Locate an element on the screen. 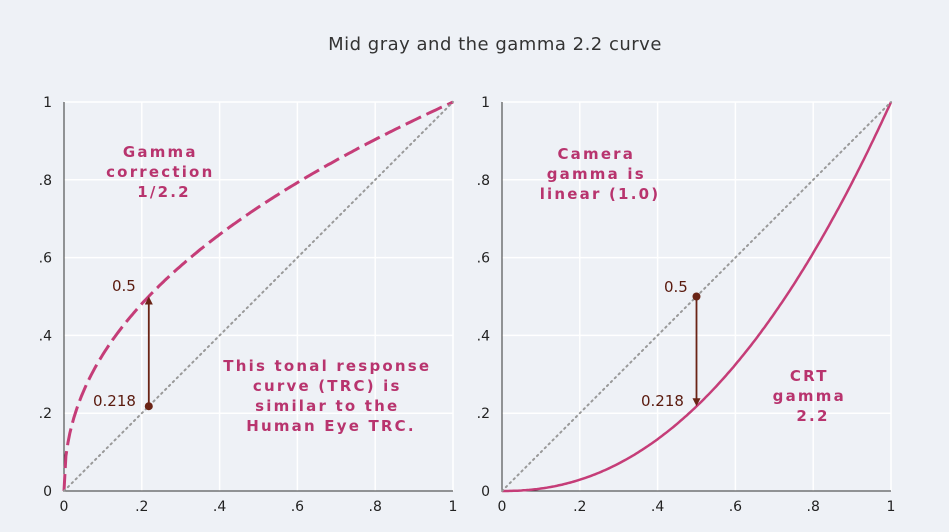 Image resolution: width=949 pixels, height=532 pixels. left-annotation-line: Gamma is located at coordinates (160, 152).